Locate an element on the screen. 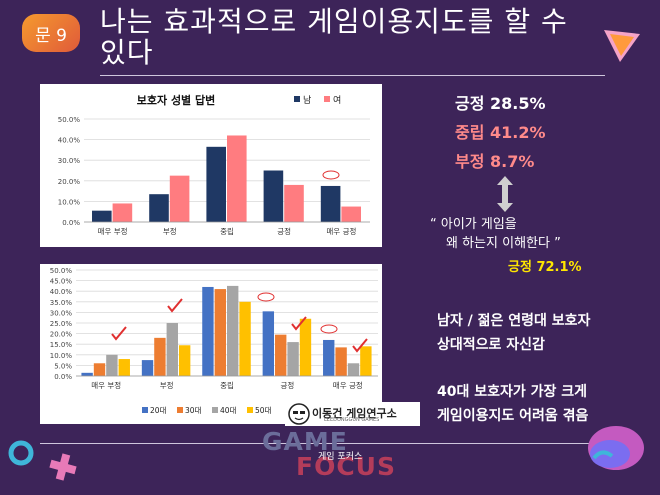 The image size is (660, 495). y-tick-label: 15.0% is located at coordinates (61, 345).